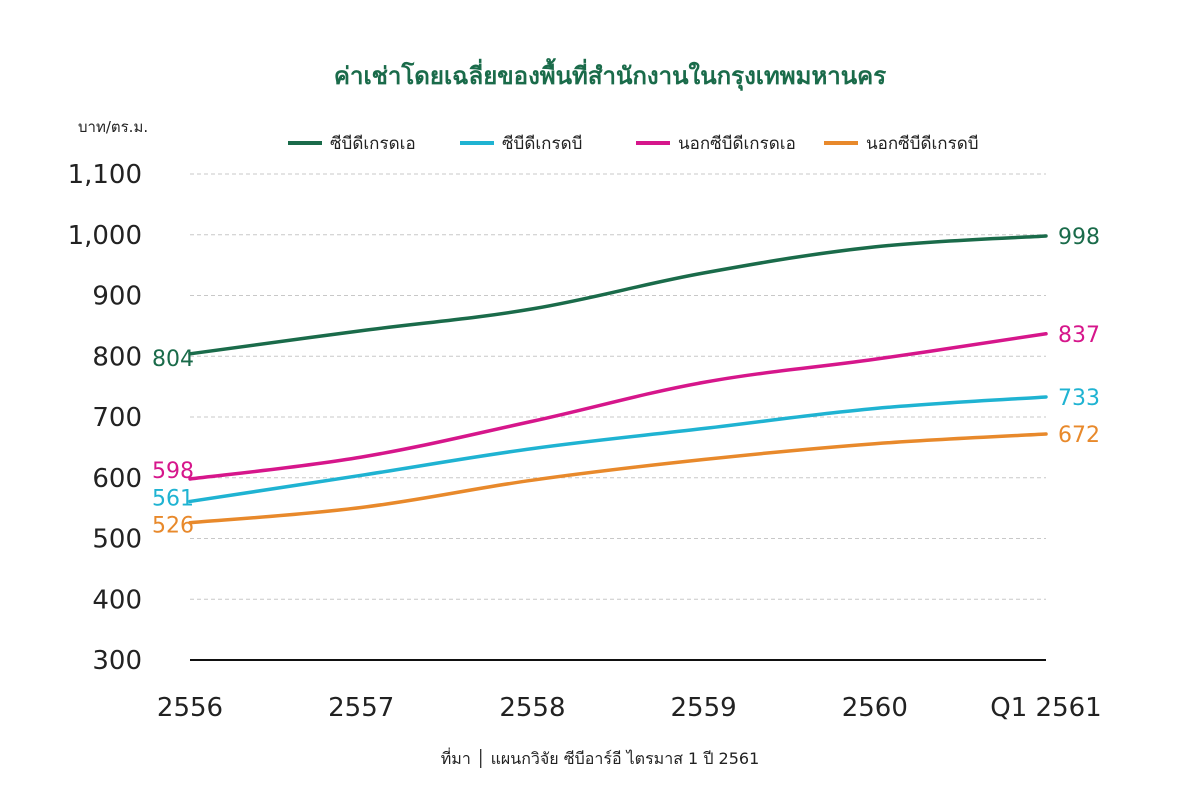 The image size is (1200, 794). What do you see at coordinates (922, 144) in the screenshot?
I see `legend-label: นอกซีบีดีเกรดบี` at bounding box center [922, 144].